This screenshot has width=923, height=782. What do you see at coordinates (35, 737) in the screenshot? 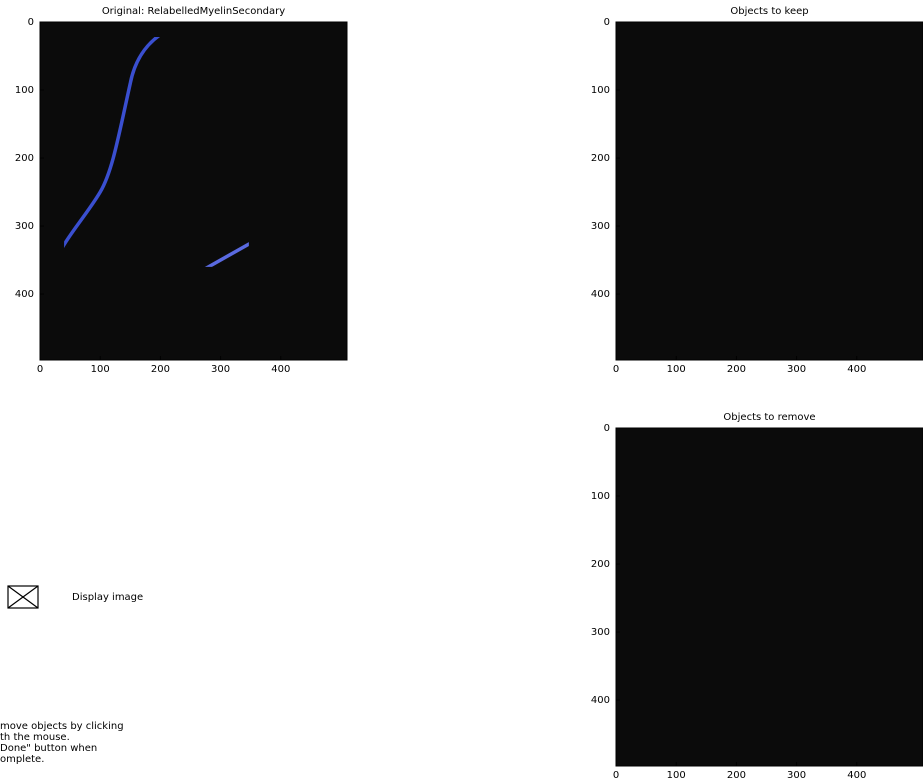
I see `instruction-line: th the mouse.` at bounding box center [35, 737].